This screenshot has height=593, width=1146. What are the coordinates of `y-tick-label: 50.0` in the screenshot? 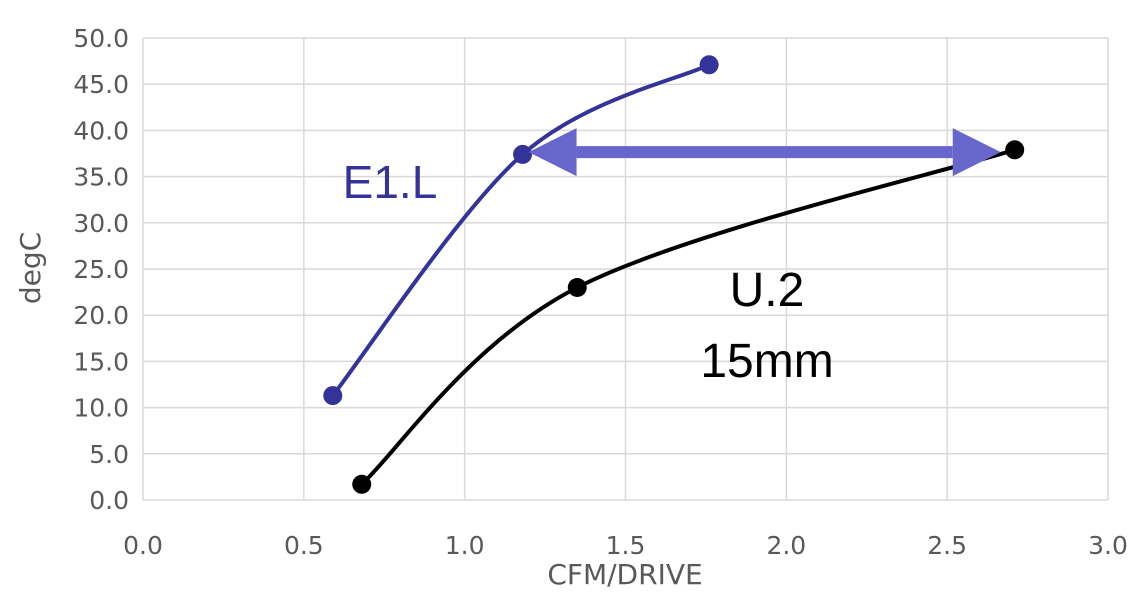 It's located at (101, 38).